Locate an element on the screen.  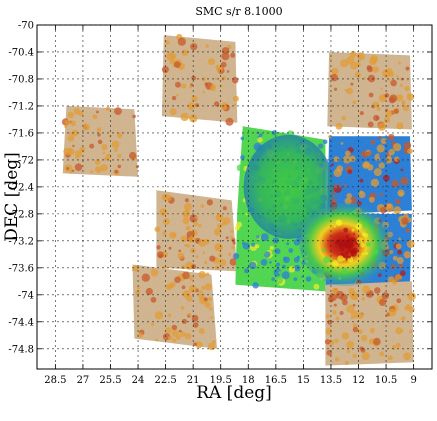
y-tick-label: -71.6 is located at coordinates (21, 133).